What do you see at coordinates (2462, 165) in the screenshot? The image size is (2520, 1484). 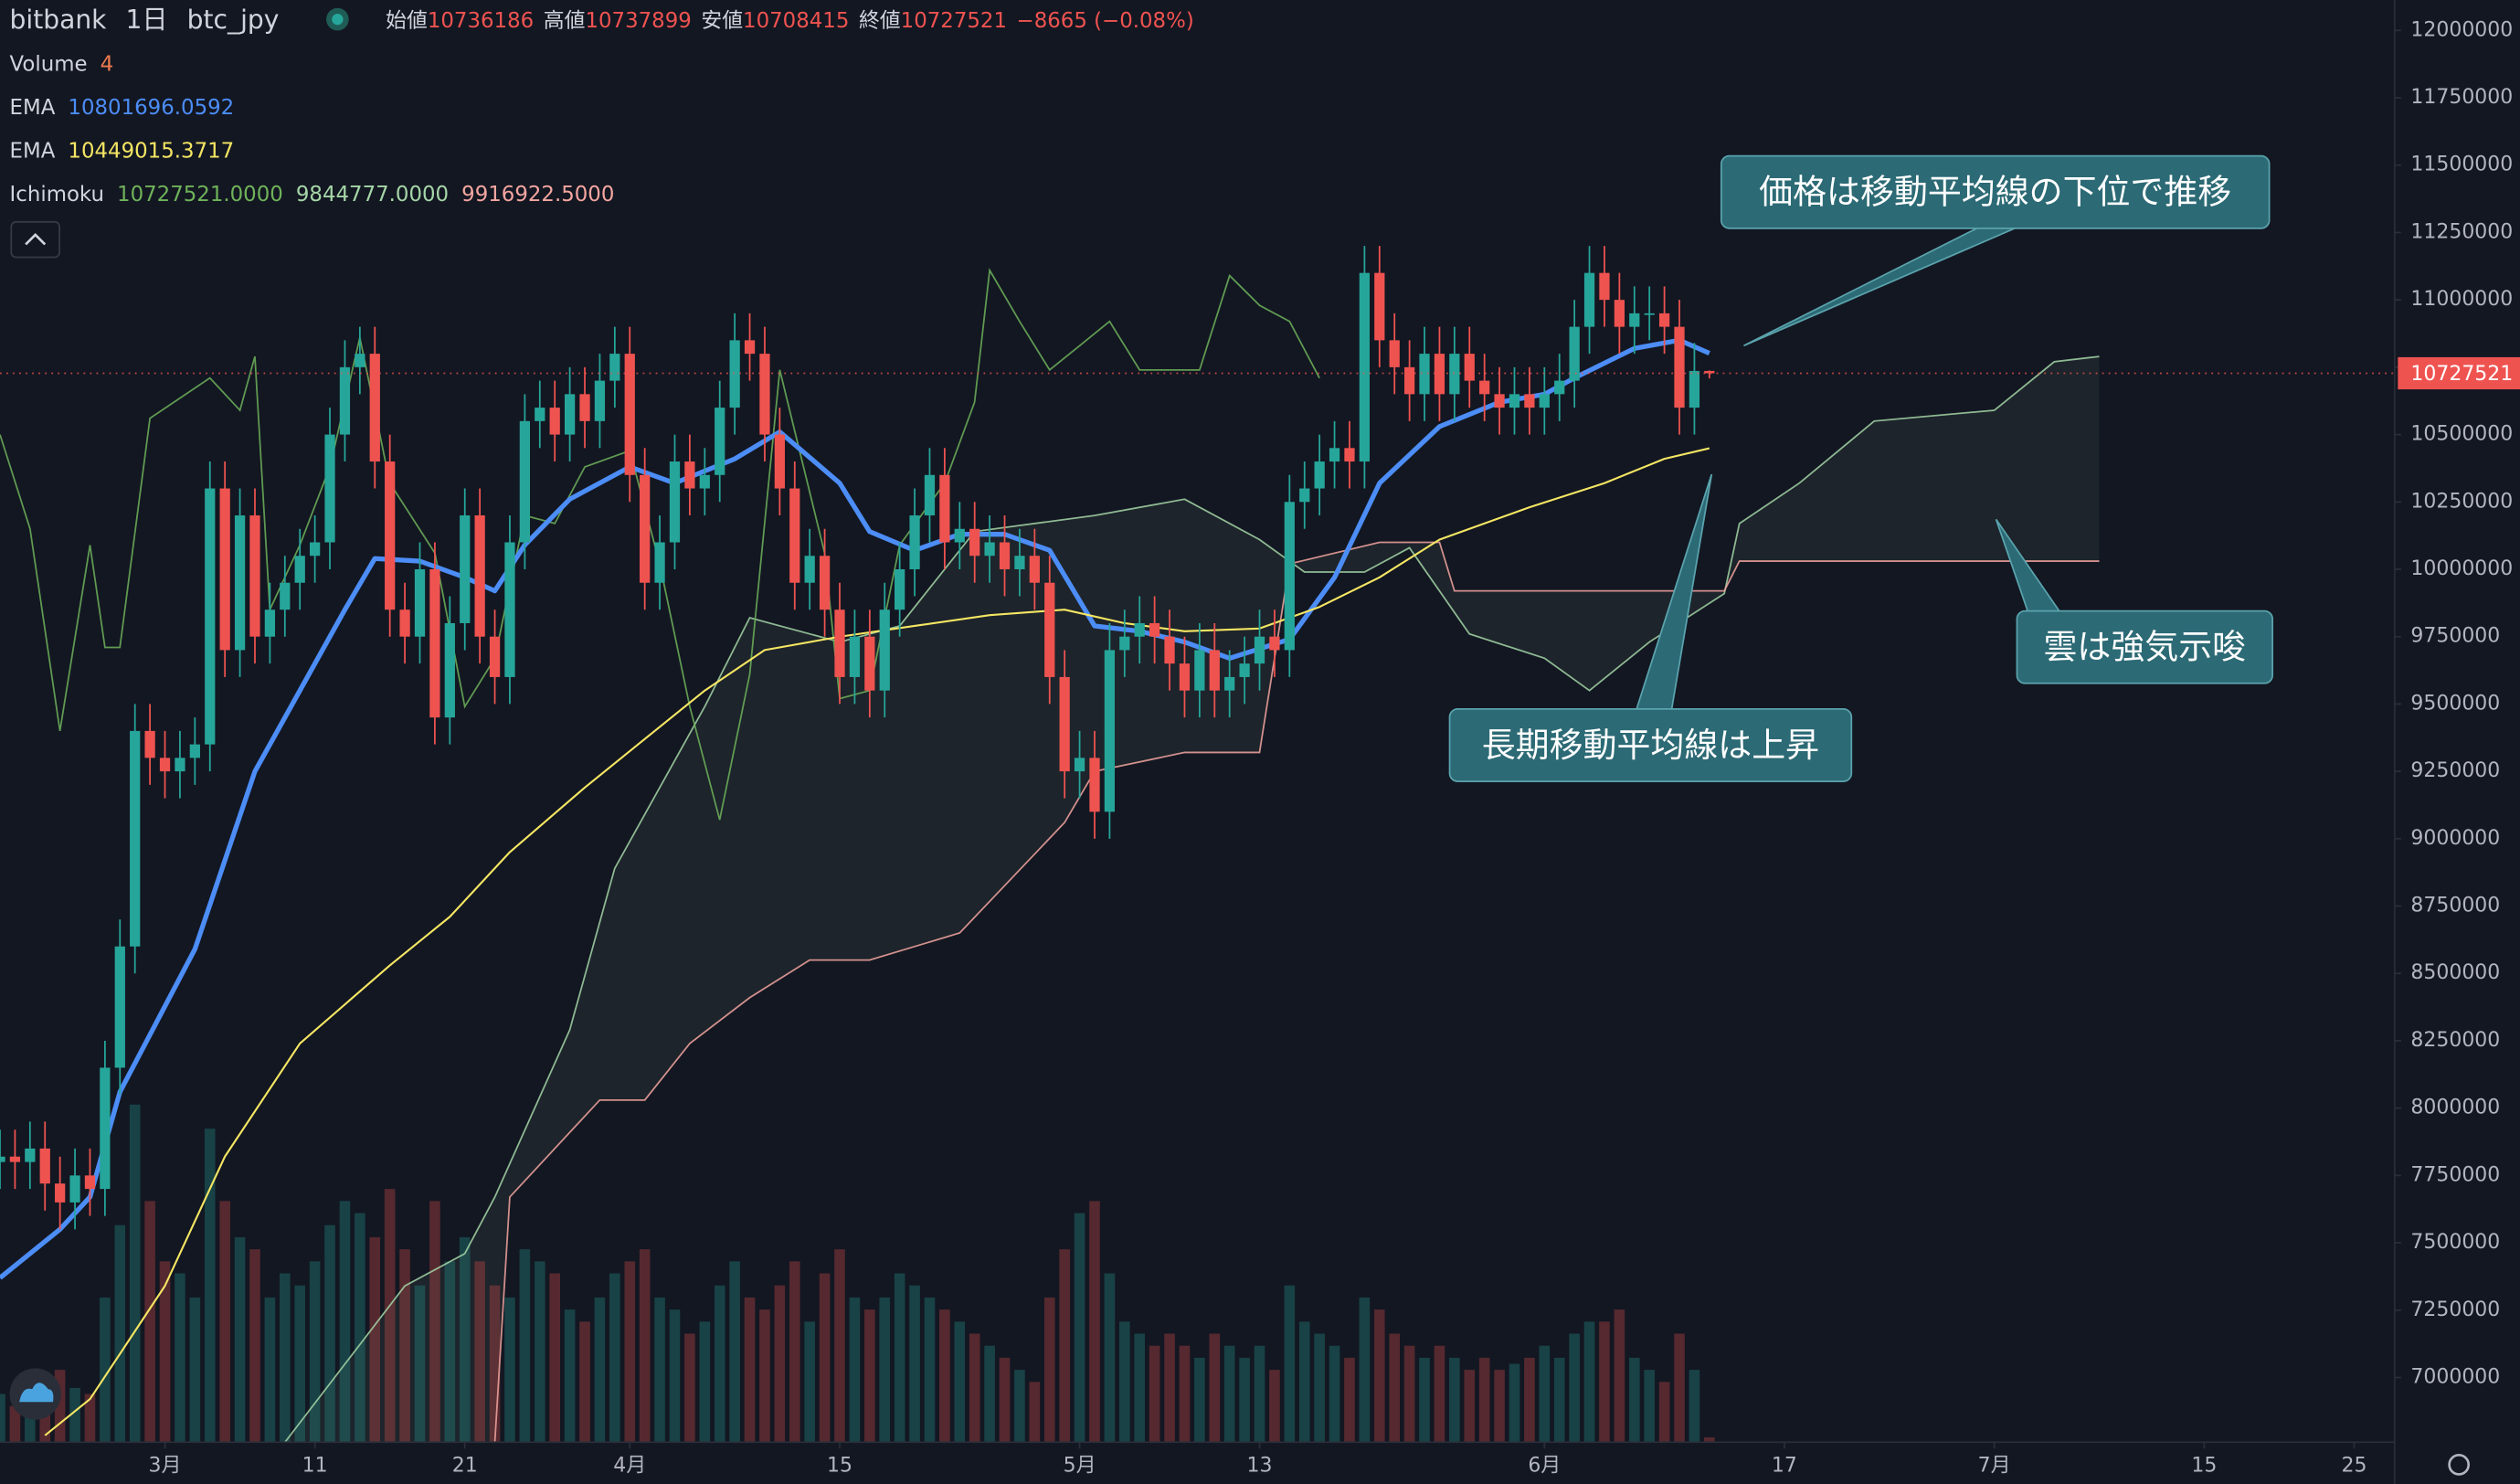 I see `y-tick-label: 11500000` at bounding box center [2462, 165].